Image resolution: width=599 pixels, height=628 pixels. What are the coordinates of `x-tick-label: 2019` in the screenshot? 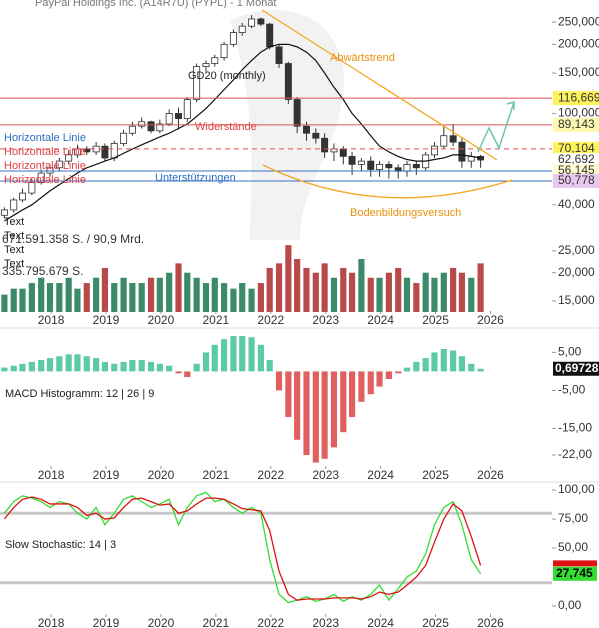 It's located at (106, 475).